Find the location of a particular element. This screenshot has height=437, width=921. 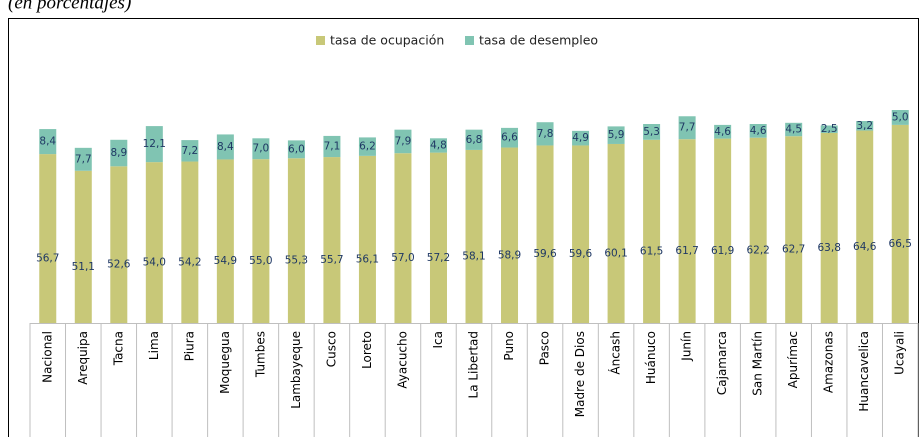

subtitle: (en porcentajes) is located at coordinates (69, 6).